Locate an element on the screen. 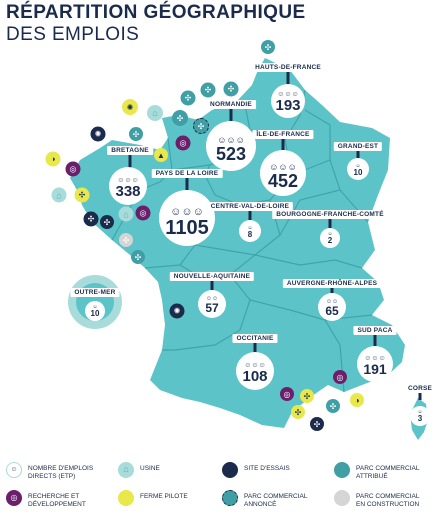 Image resolution: width=439 pixels, height=522 pixels. ile-de-france-stem is located at coordinates (283, 145).